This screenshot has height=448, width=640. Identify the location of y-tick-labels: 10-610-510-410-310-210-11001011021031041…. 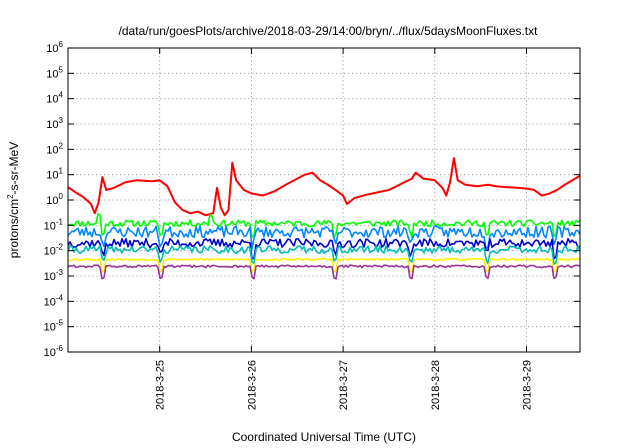
(54, 199).